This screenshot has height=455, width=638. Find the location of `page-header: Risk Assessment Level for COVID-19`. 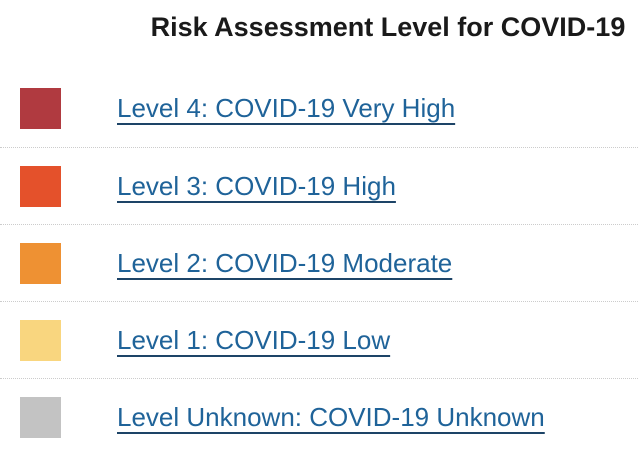

page-header: Risk Assessment Level for COVID-19 is located at coordinates (388, 27).